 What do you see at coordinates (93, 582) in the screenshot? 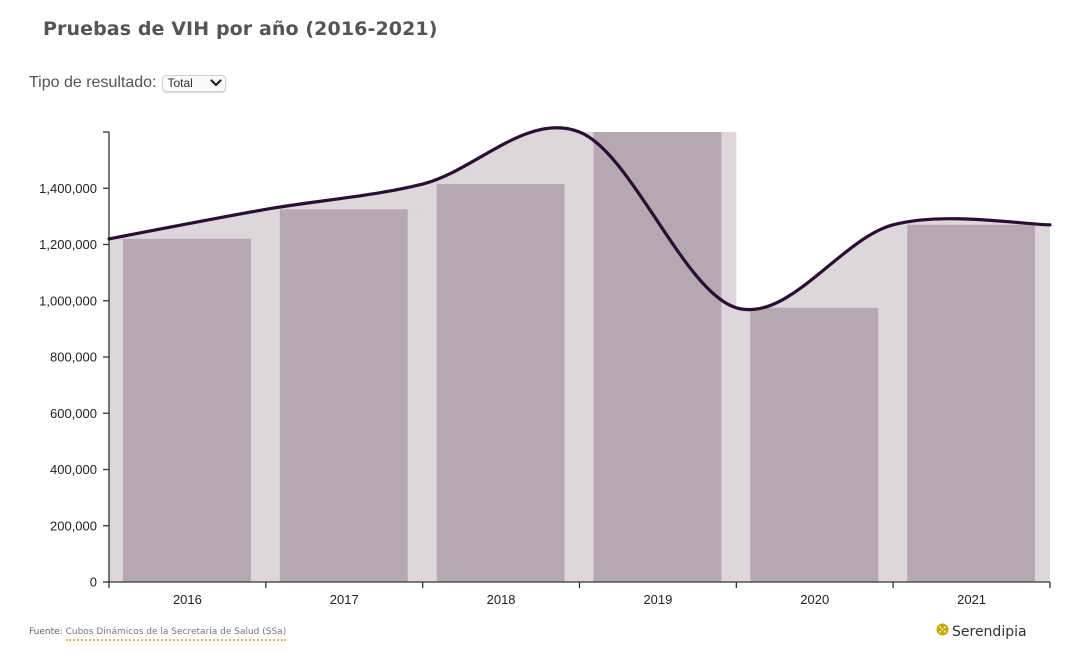
I see `y-tick-label: 0` at bounding box center [93, 582].